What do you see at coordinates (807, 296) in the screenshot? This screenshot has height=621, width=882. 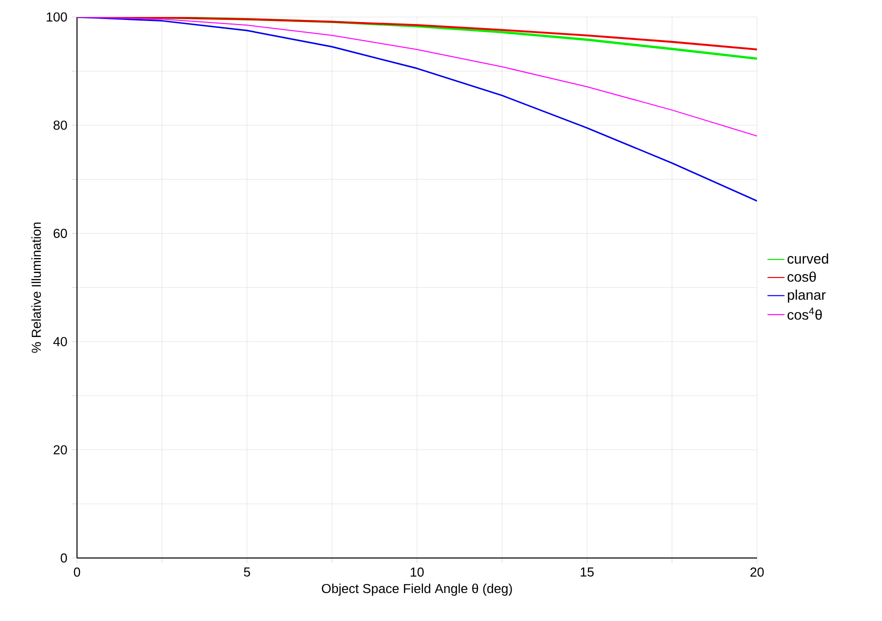 I see `legend-label: planar` at bounding box center [807, 296].